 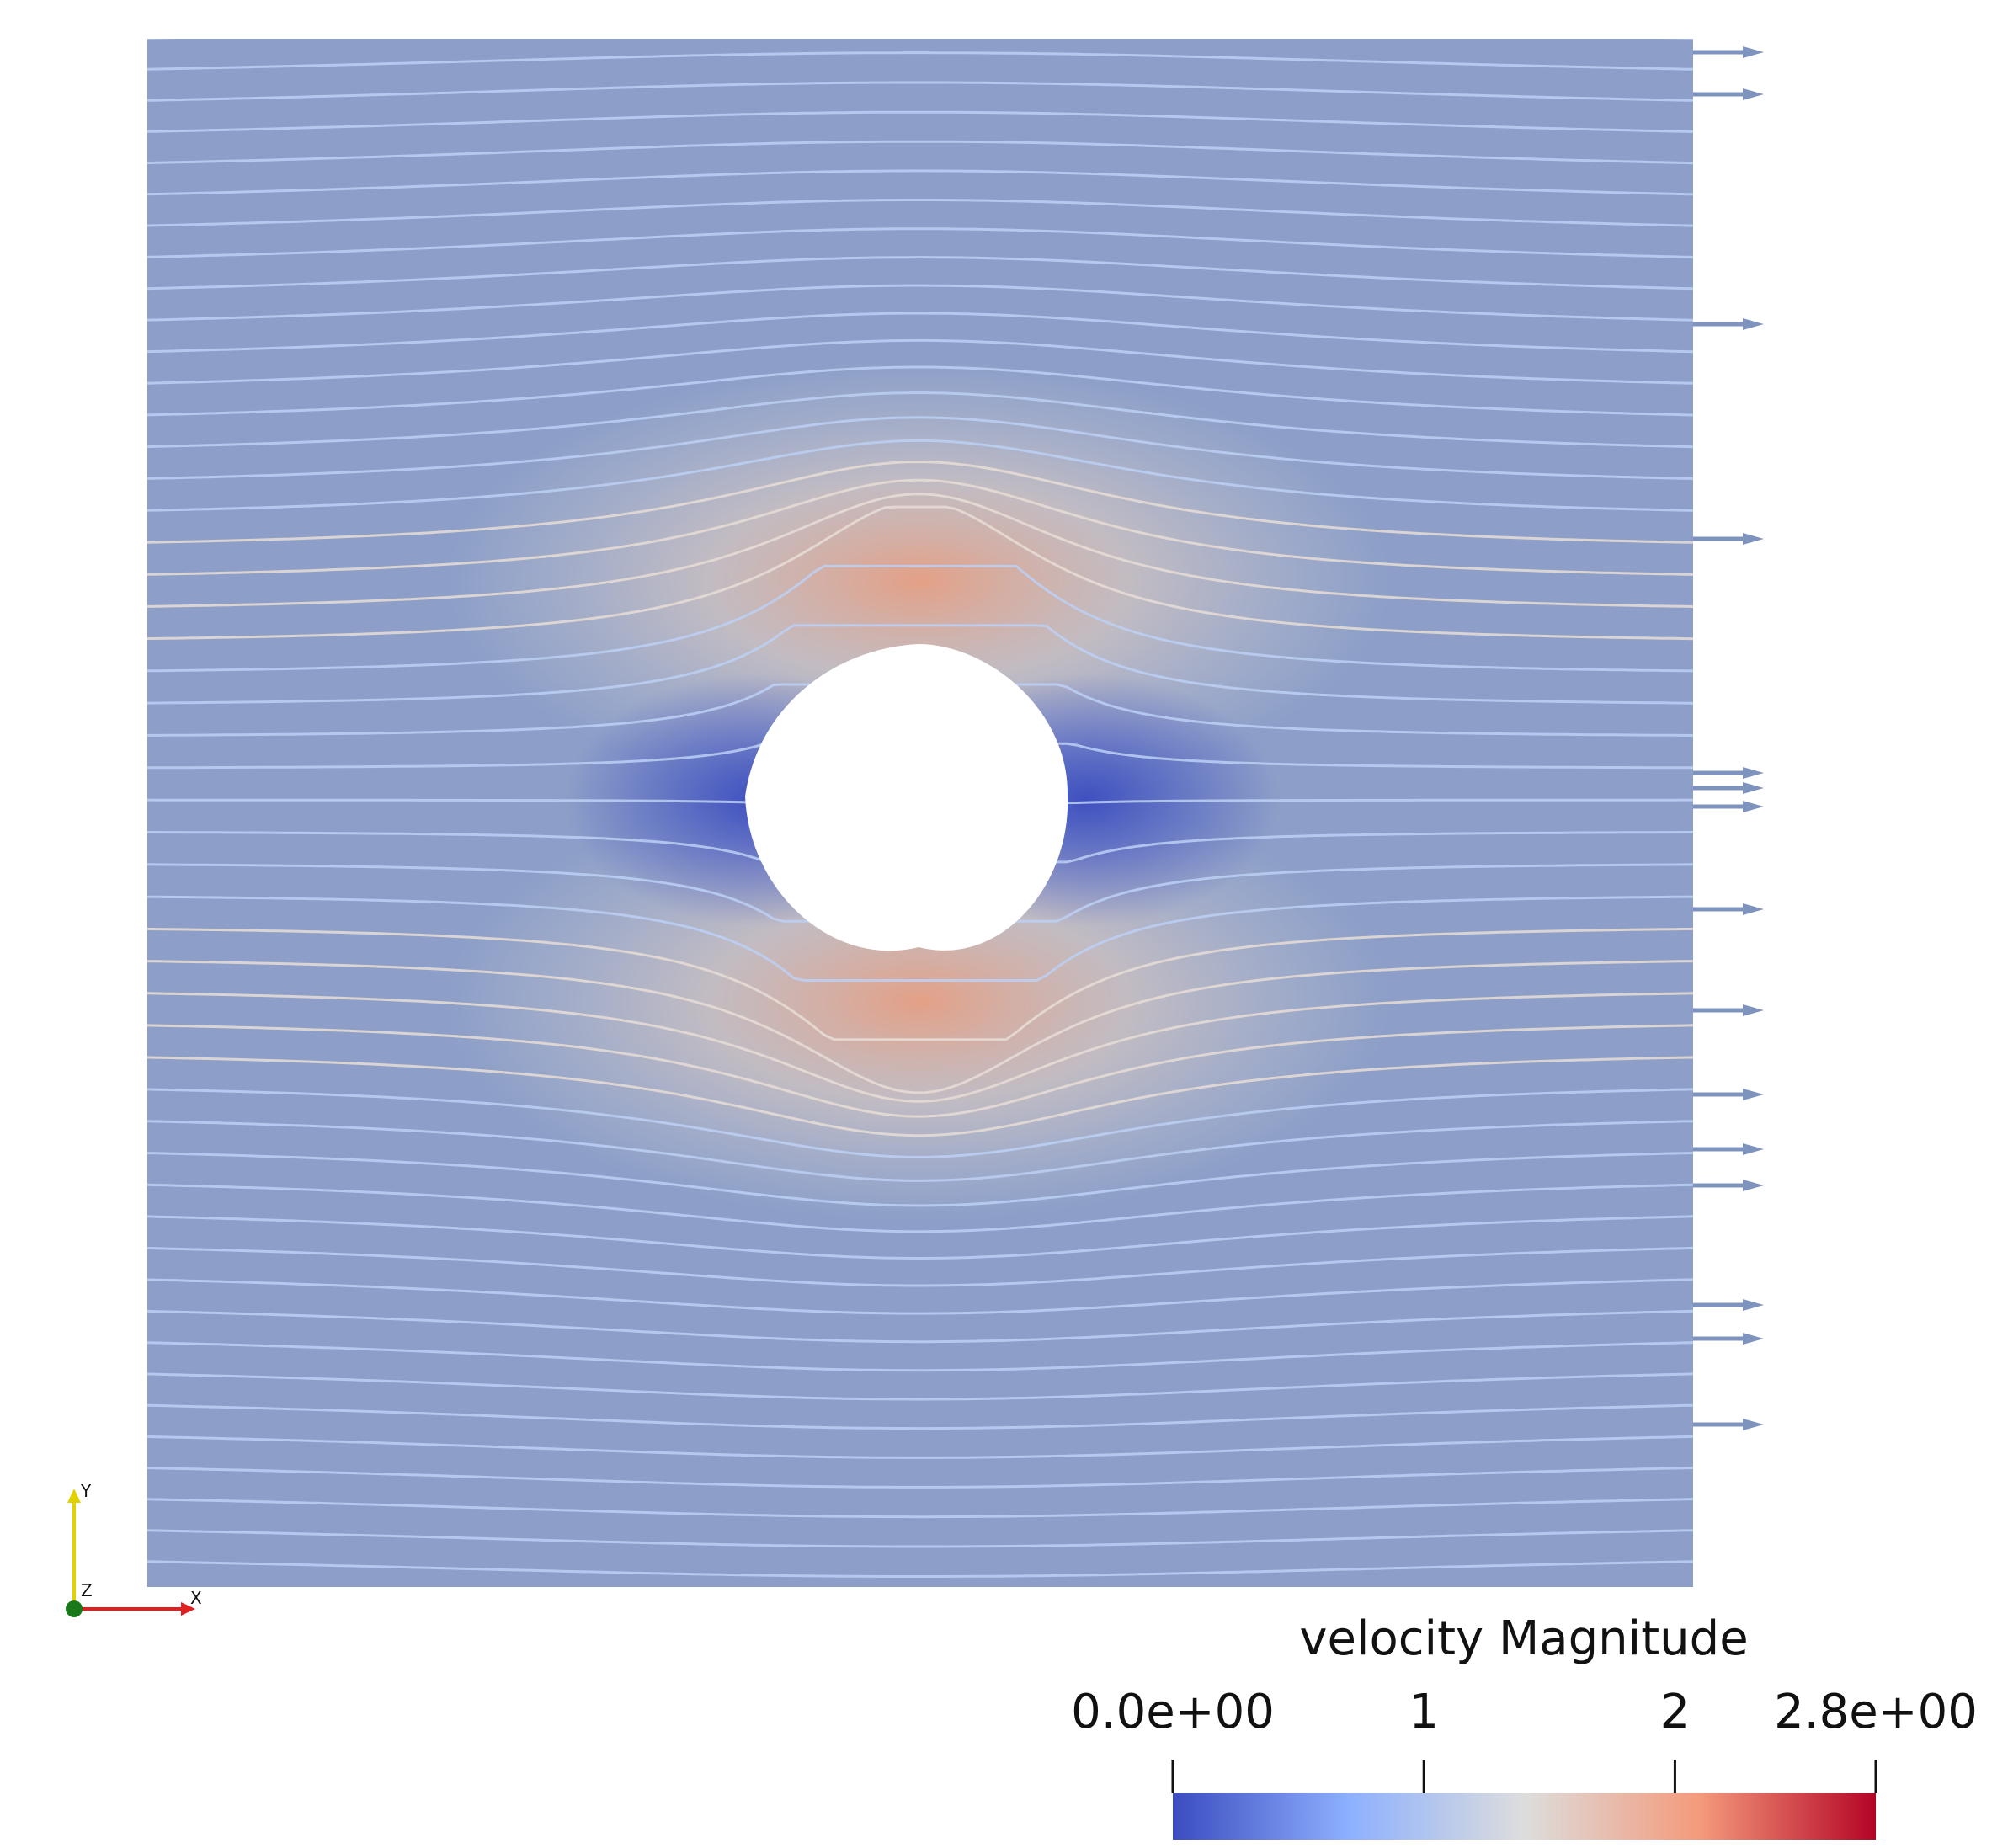 I want to click on cylinder-hole, so click(x=906, y=798).